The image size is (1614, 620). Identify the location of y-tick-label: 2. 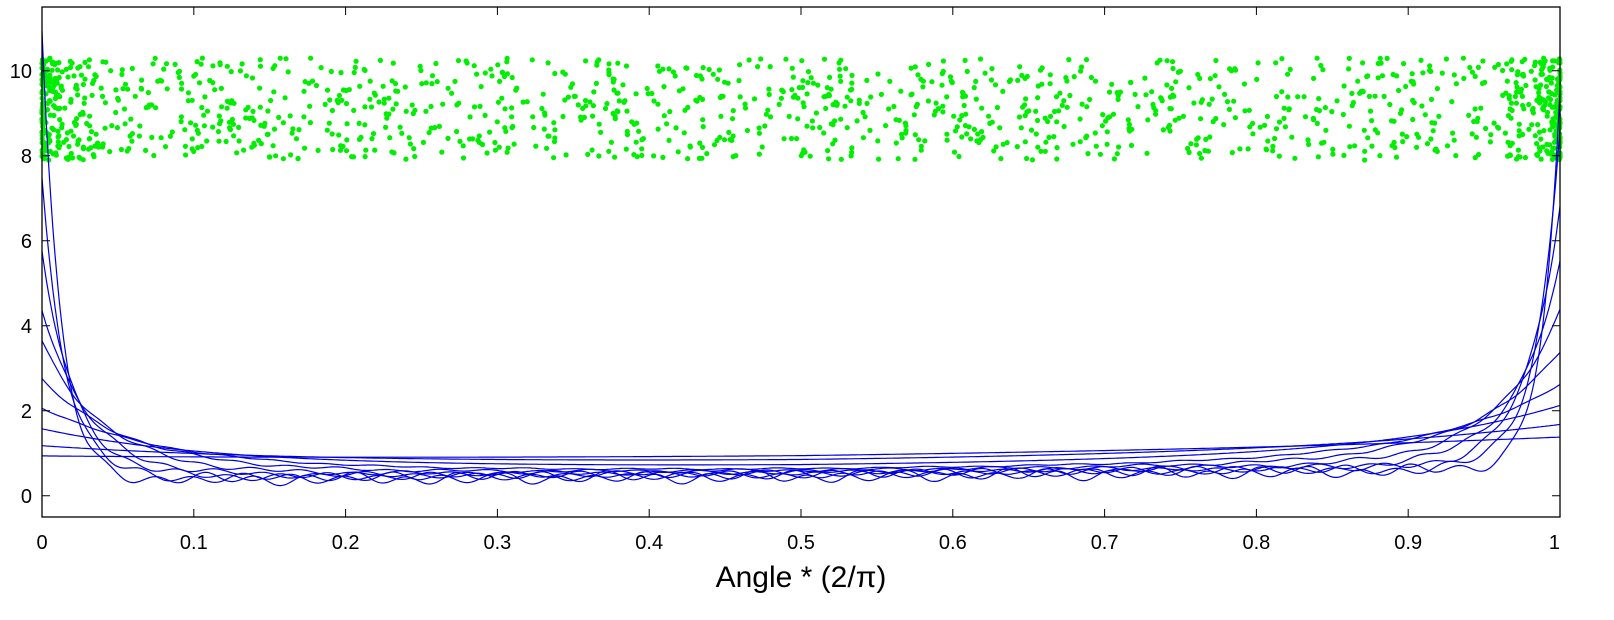
(26, 412).